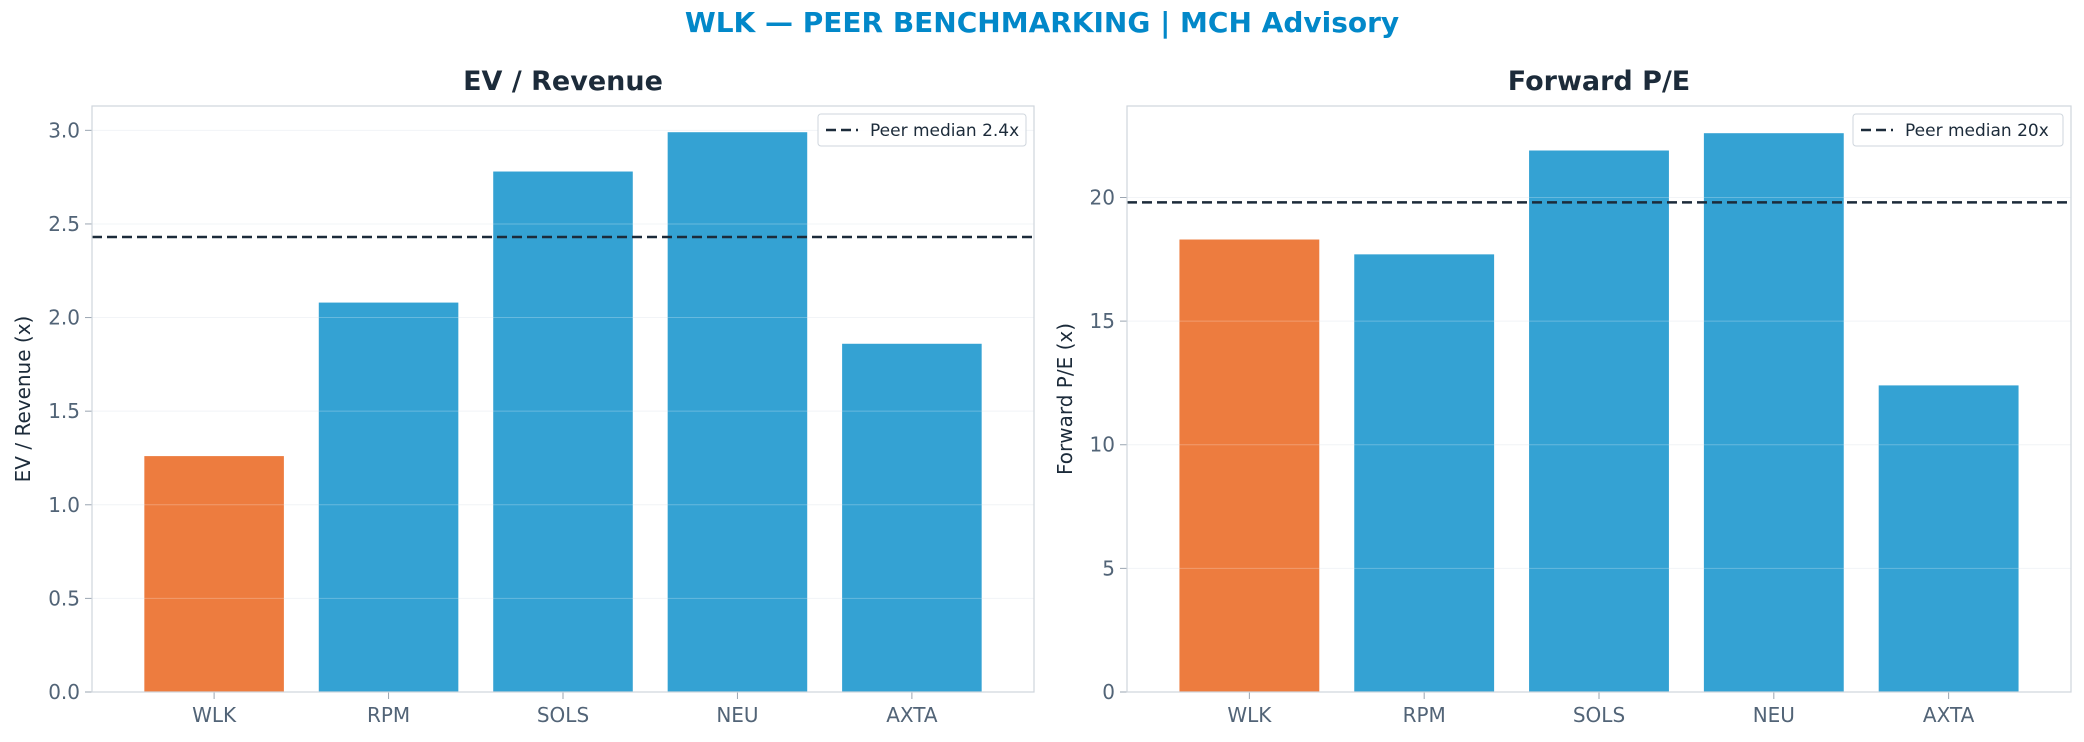 This screenshot has width=2084, height=742. Describe the element at coordinates (64, 598) in the screenshot. I see `y-tick-label: 0.5` at that location.